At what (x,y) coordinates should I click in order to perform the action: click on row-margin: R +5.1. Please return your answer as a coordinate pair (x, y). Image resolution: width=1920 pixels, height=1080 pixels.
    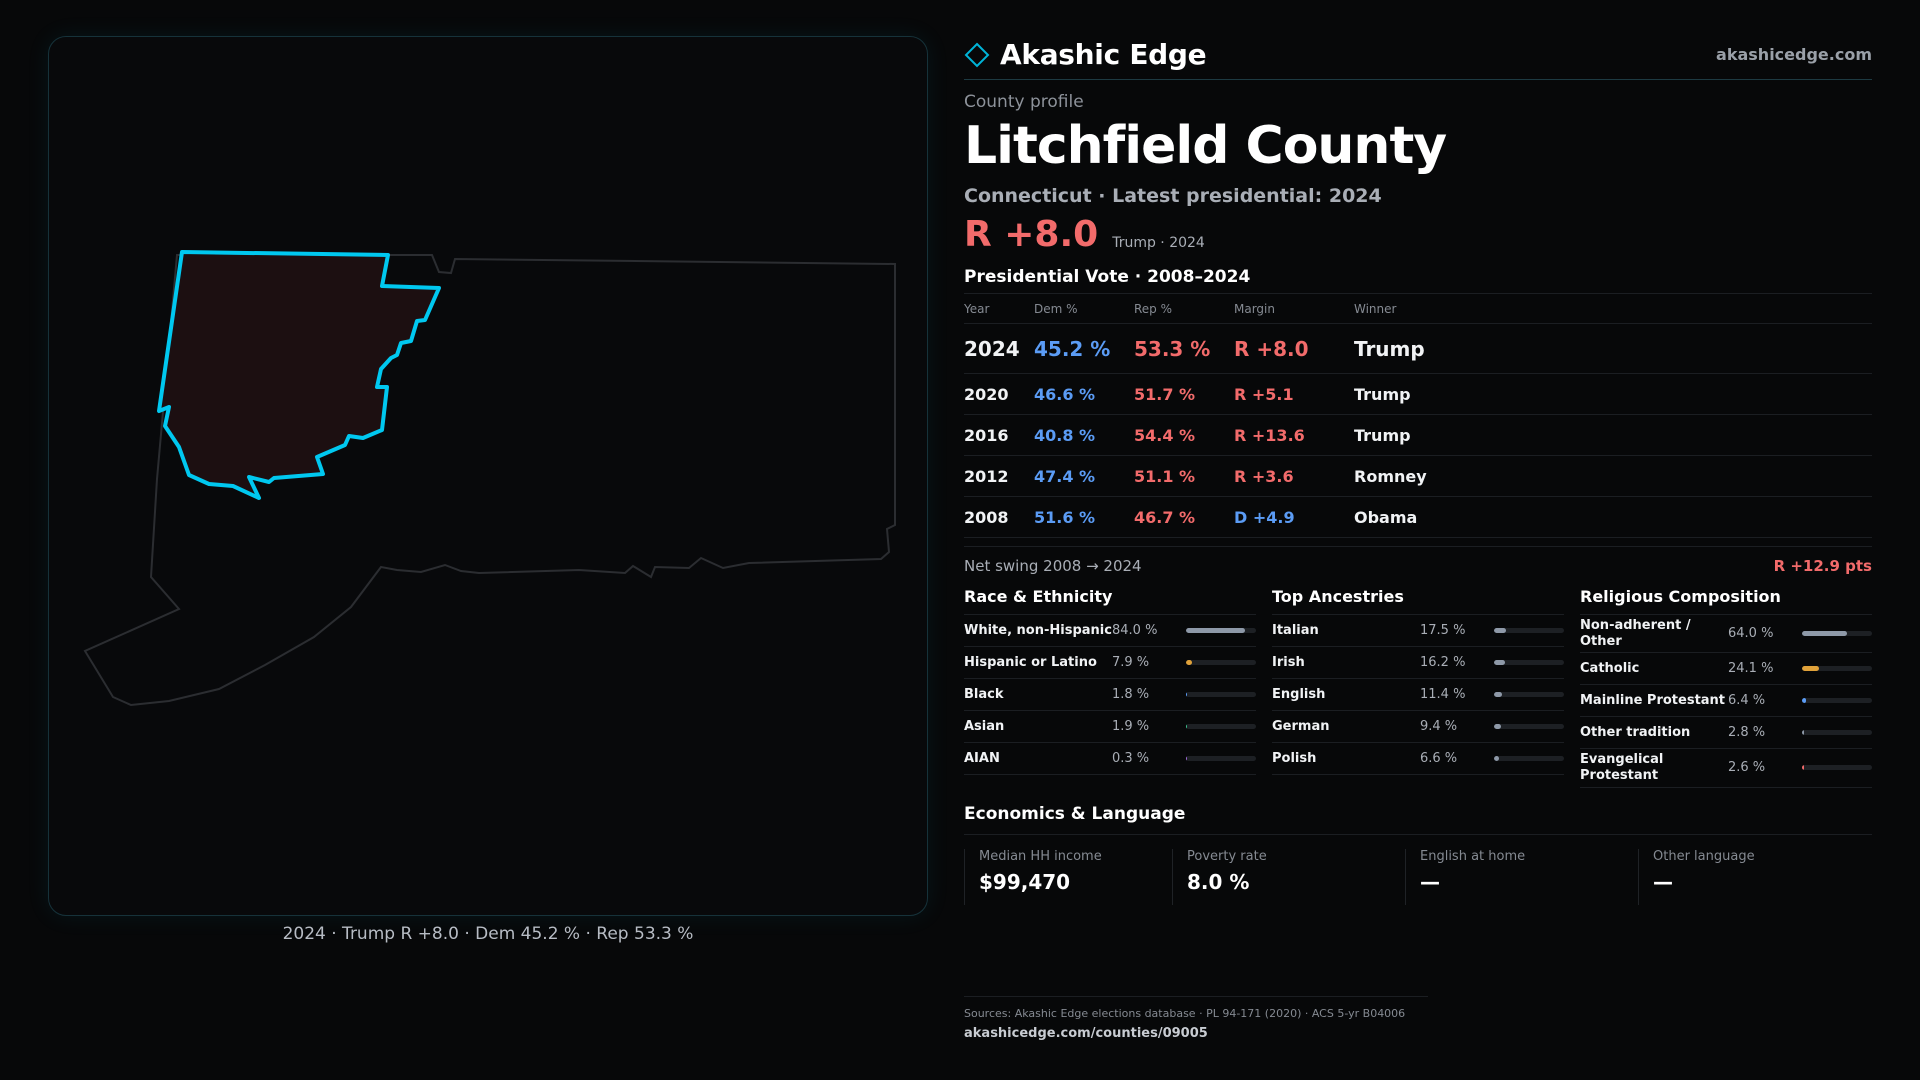
    Looking at the image, I should click on (1294, 394).